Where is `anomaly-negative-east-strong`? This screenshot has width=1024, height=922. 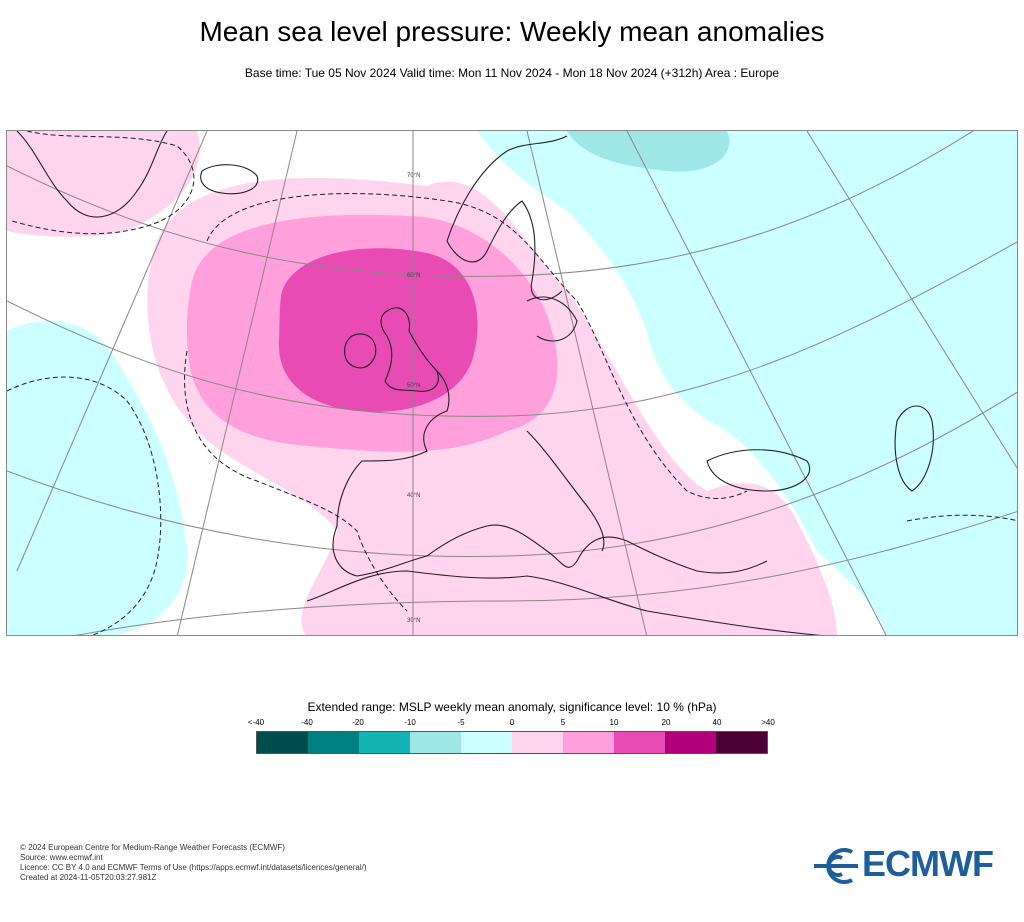 anomaly-negative-east-strong is located at coordinates (648, 151).